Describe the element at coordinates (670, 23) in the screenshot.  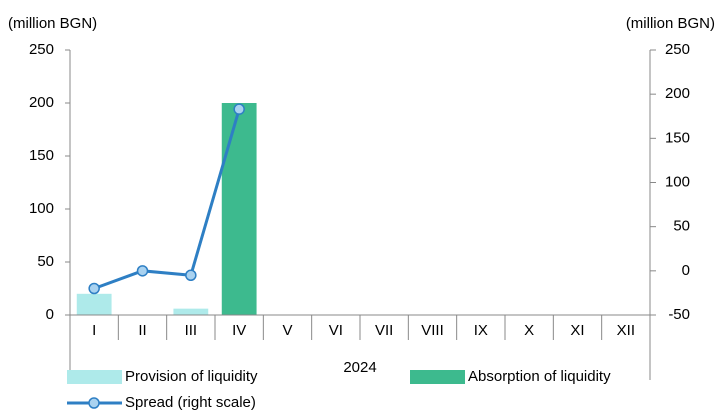
I see `y2-axis-label: (million BGN)` at that location.